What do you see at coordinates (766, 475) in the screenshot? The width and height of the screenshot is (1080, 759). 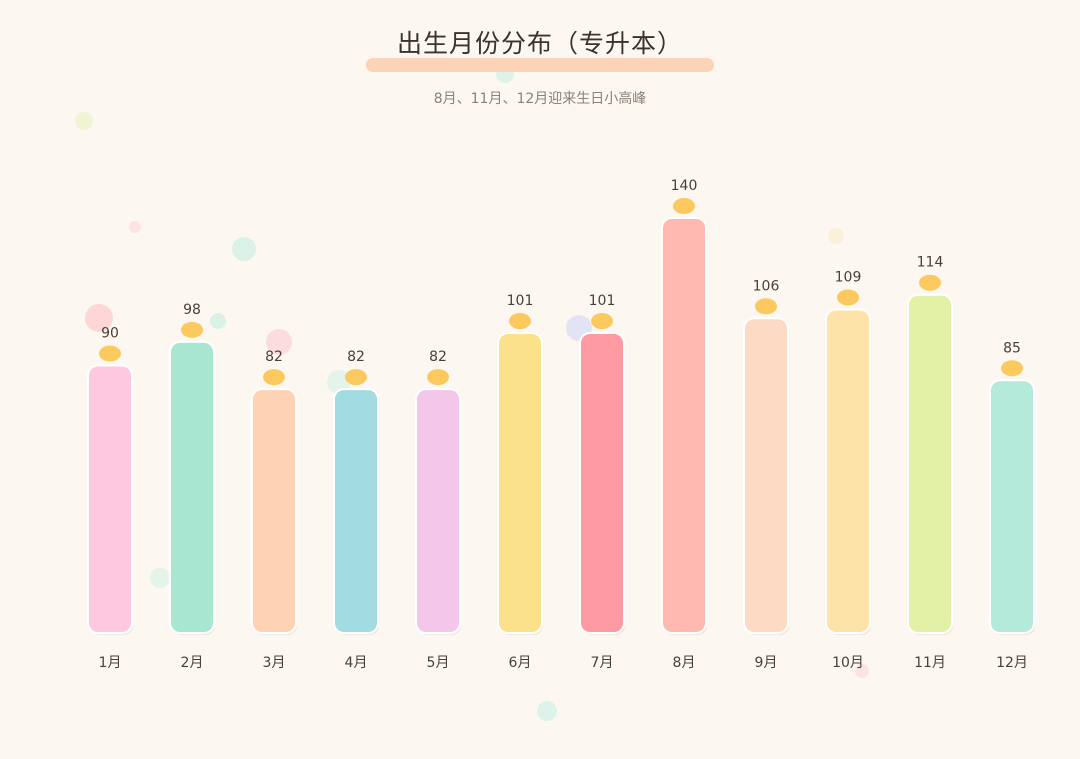 I see `bar-9月` at bounding box center [766, 475].